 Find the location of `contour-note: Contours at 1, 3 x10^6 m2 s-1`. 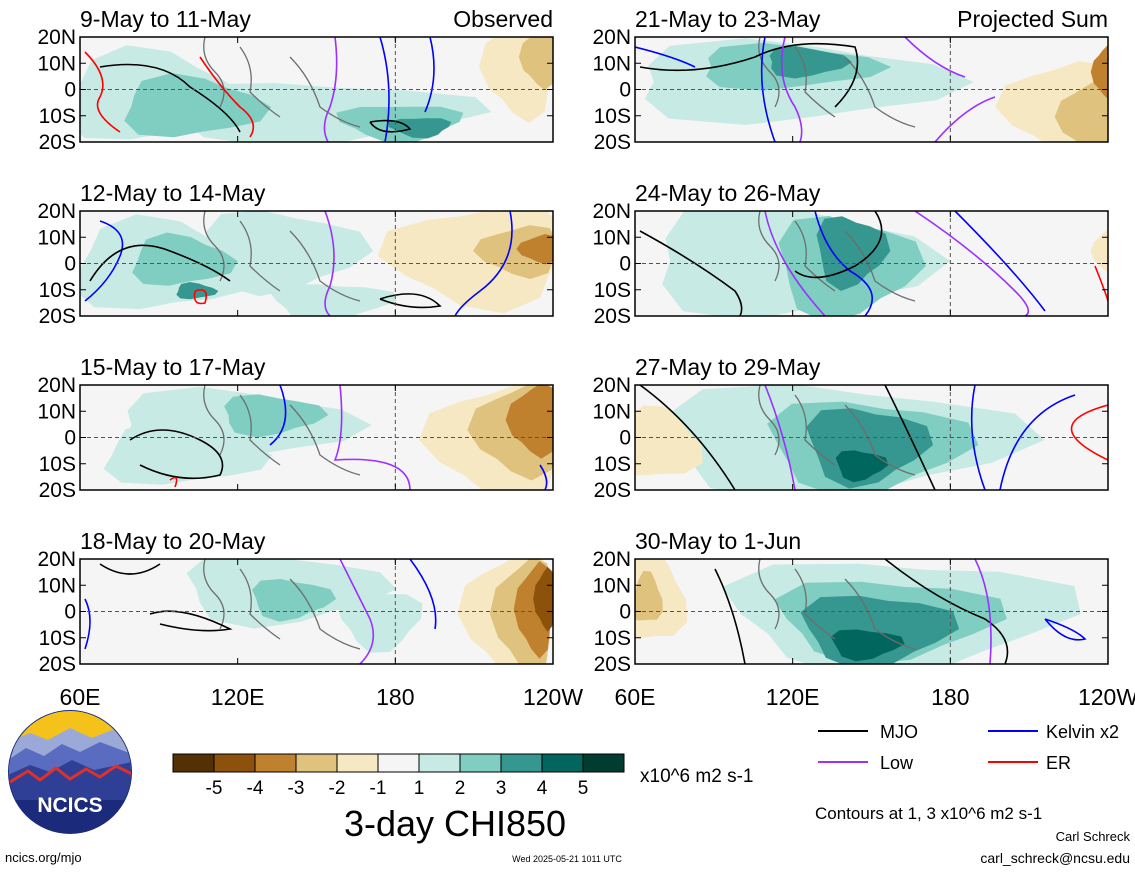

contour-note: Contours at 1, 3 x10^6 m2 s-1 is located at coordinates (928, 813).